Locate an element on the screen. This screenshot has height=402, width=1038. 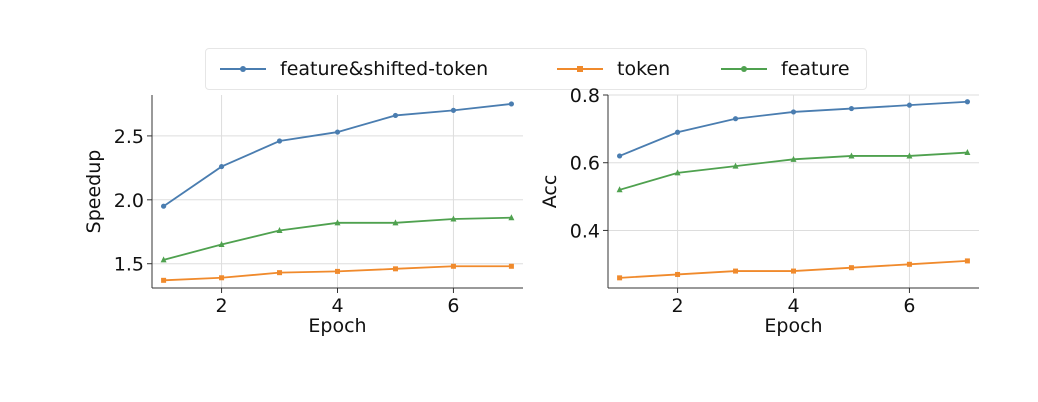
y-tick-label: 2.5 is located at coordinates (129, 137).